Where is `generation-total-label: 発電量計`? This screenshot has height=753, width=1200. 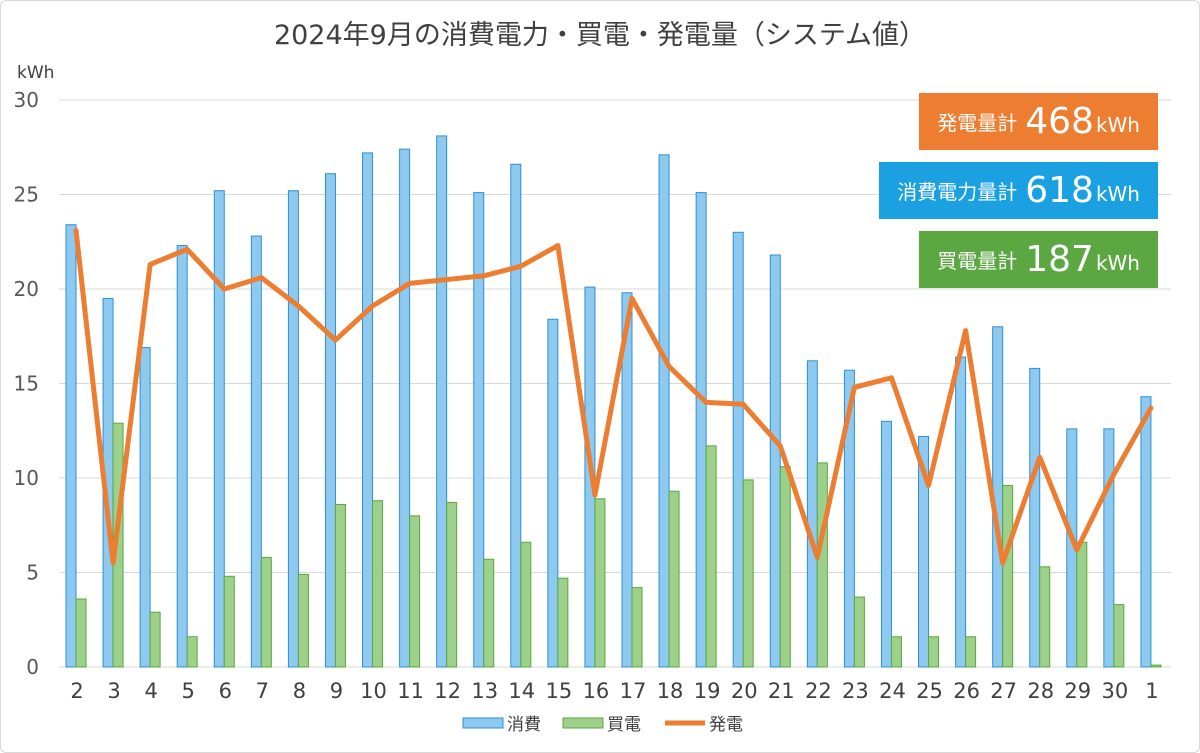 generation-total-label: 発電量計 is located at coordinates (977, 123).